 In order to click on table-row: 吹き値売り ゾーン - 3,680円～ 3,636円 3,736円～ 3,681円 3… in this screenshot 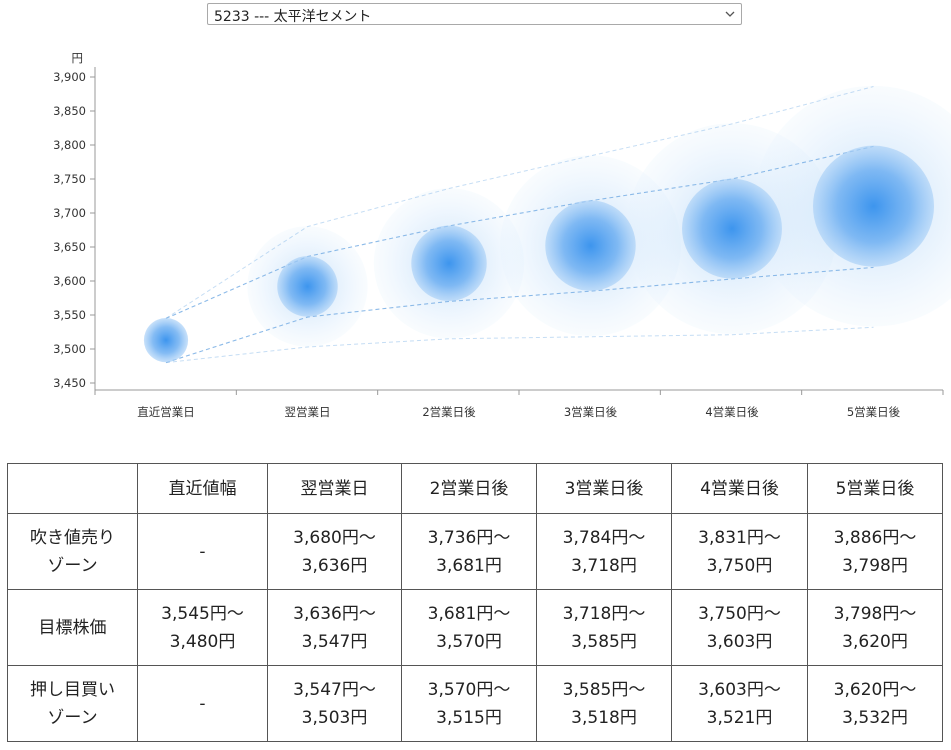, I will do `click(475, 551)`.